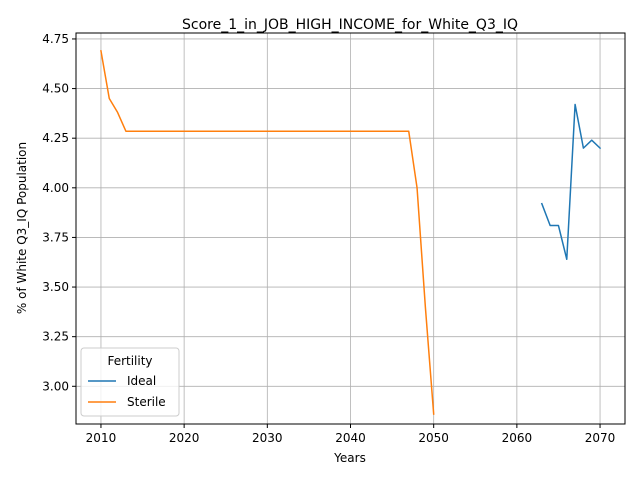 The image size is (640, 480). Describe the element at coordinates (267, 438) in the screenshot. I see `x-tick-label: 2030` at that location.